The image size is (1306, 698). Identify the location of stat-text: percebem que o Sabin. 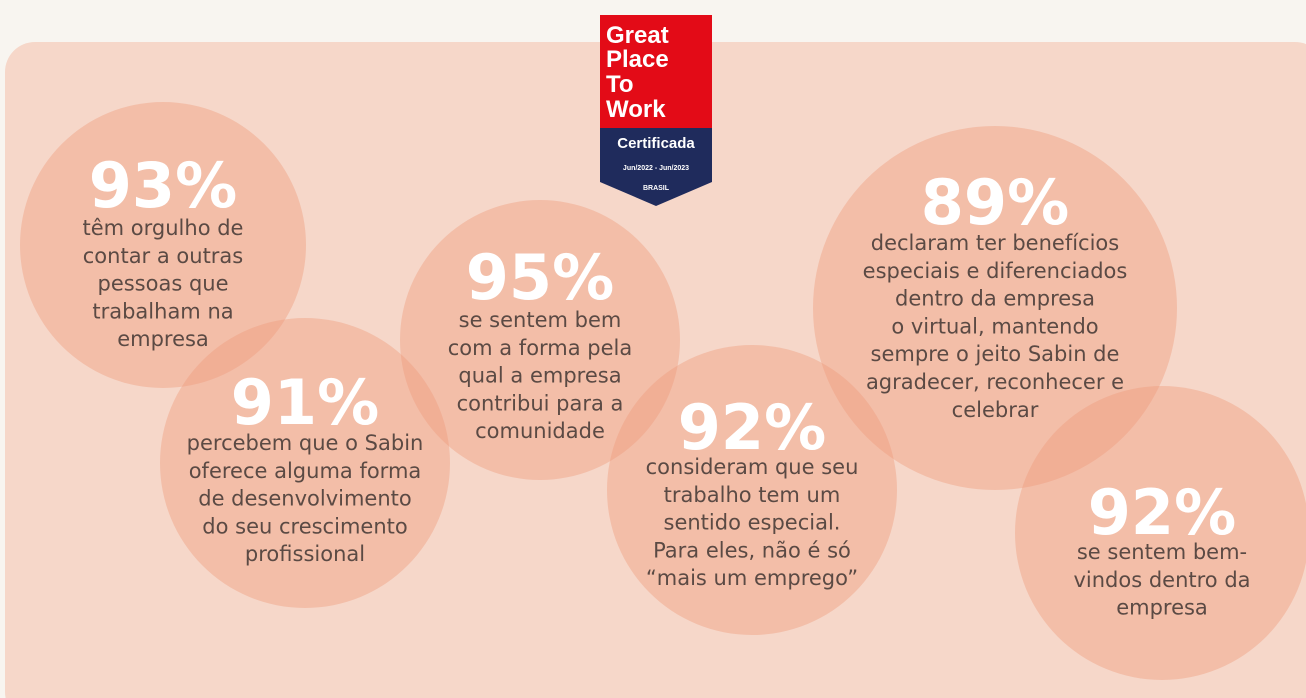
(305, 443).